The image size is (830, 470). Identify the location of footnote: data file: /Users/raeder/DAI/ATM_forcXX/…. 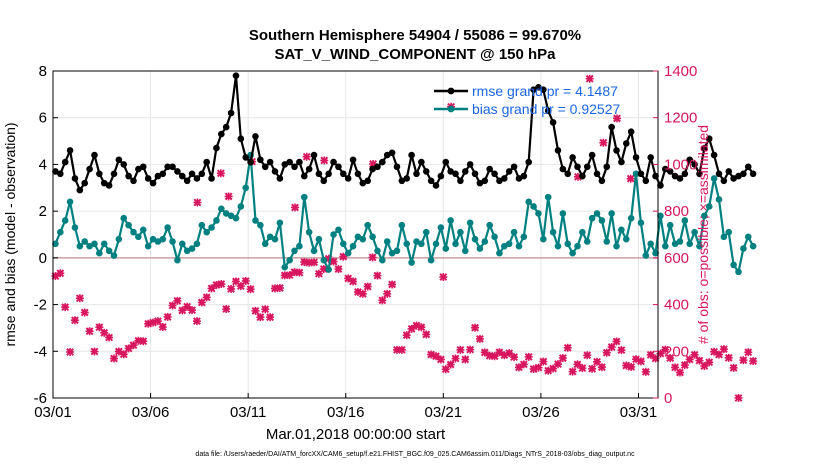
(415, 454).